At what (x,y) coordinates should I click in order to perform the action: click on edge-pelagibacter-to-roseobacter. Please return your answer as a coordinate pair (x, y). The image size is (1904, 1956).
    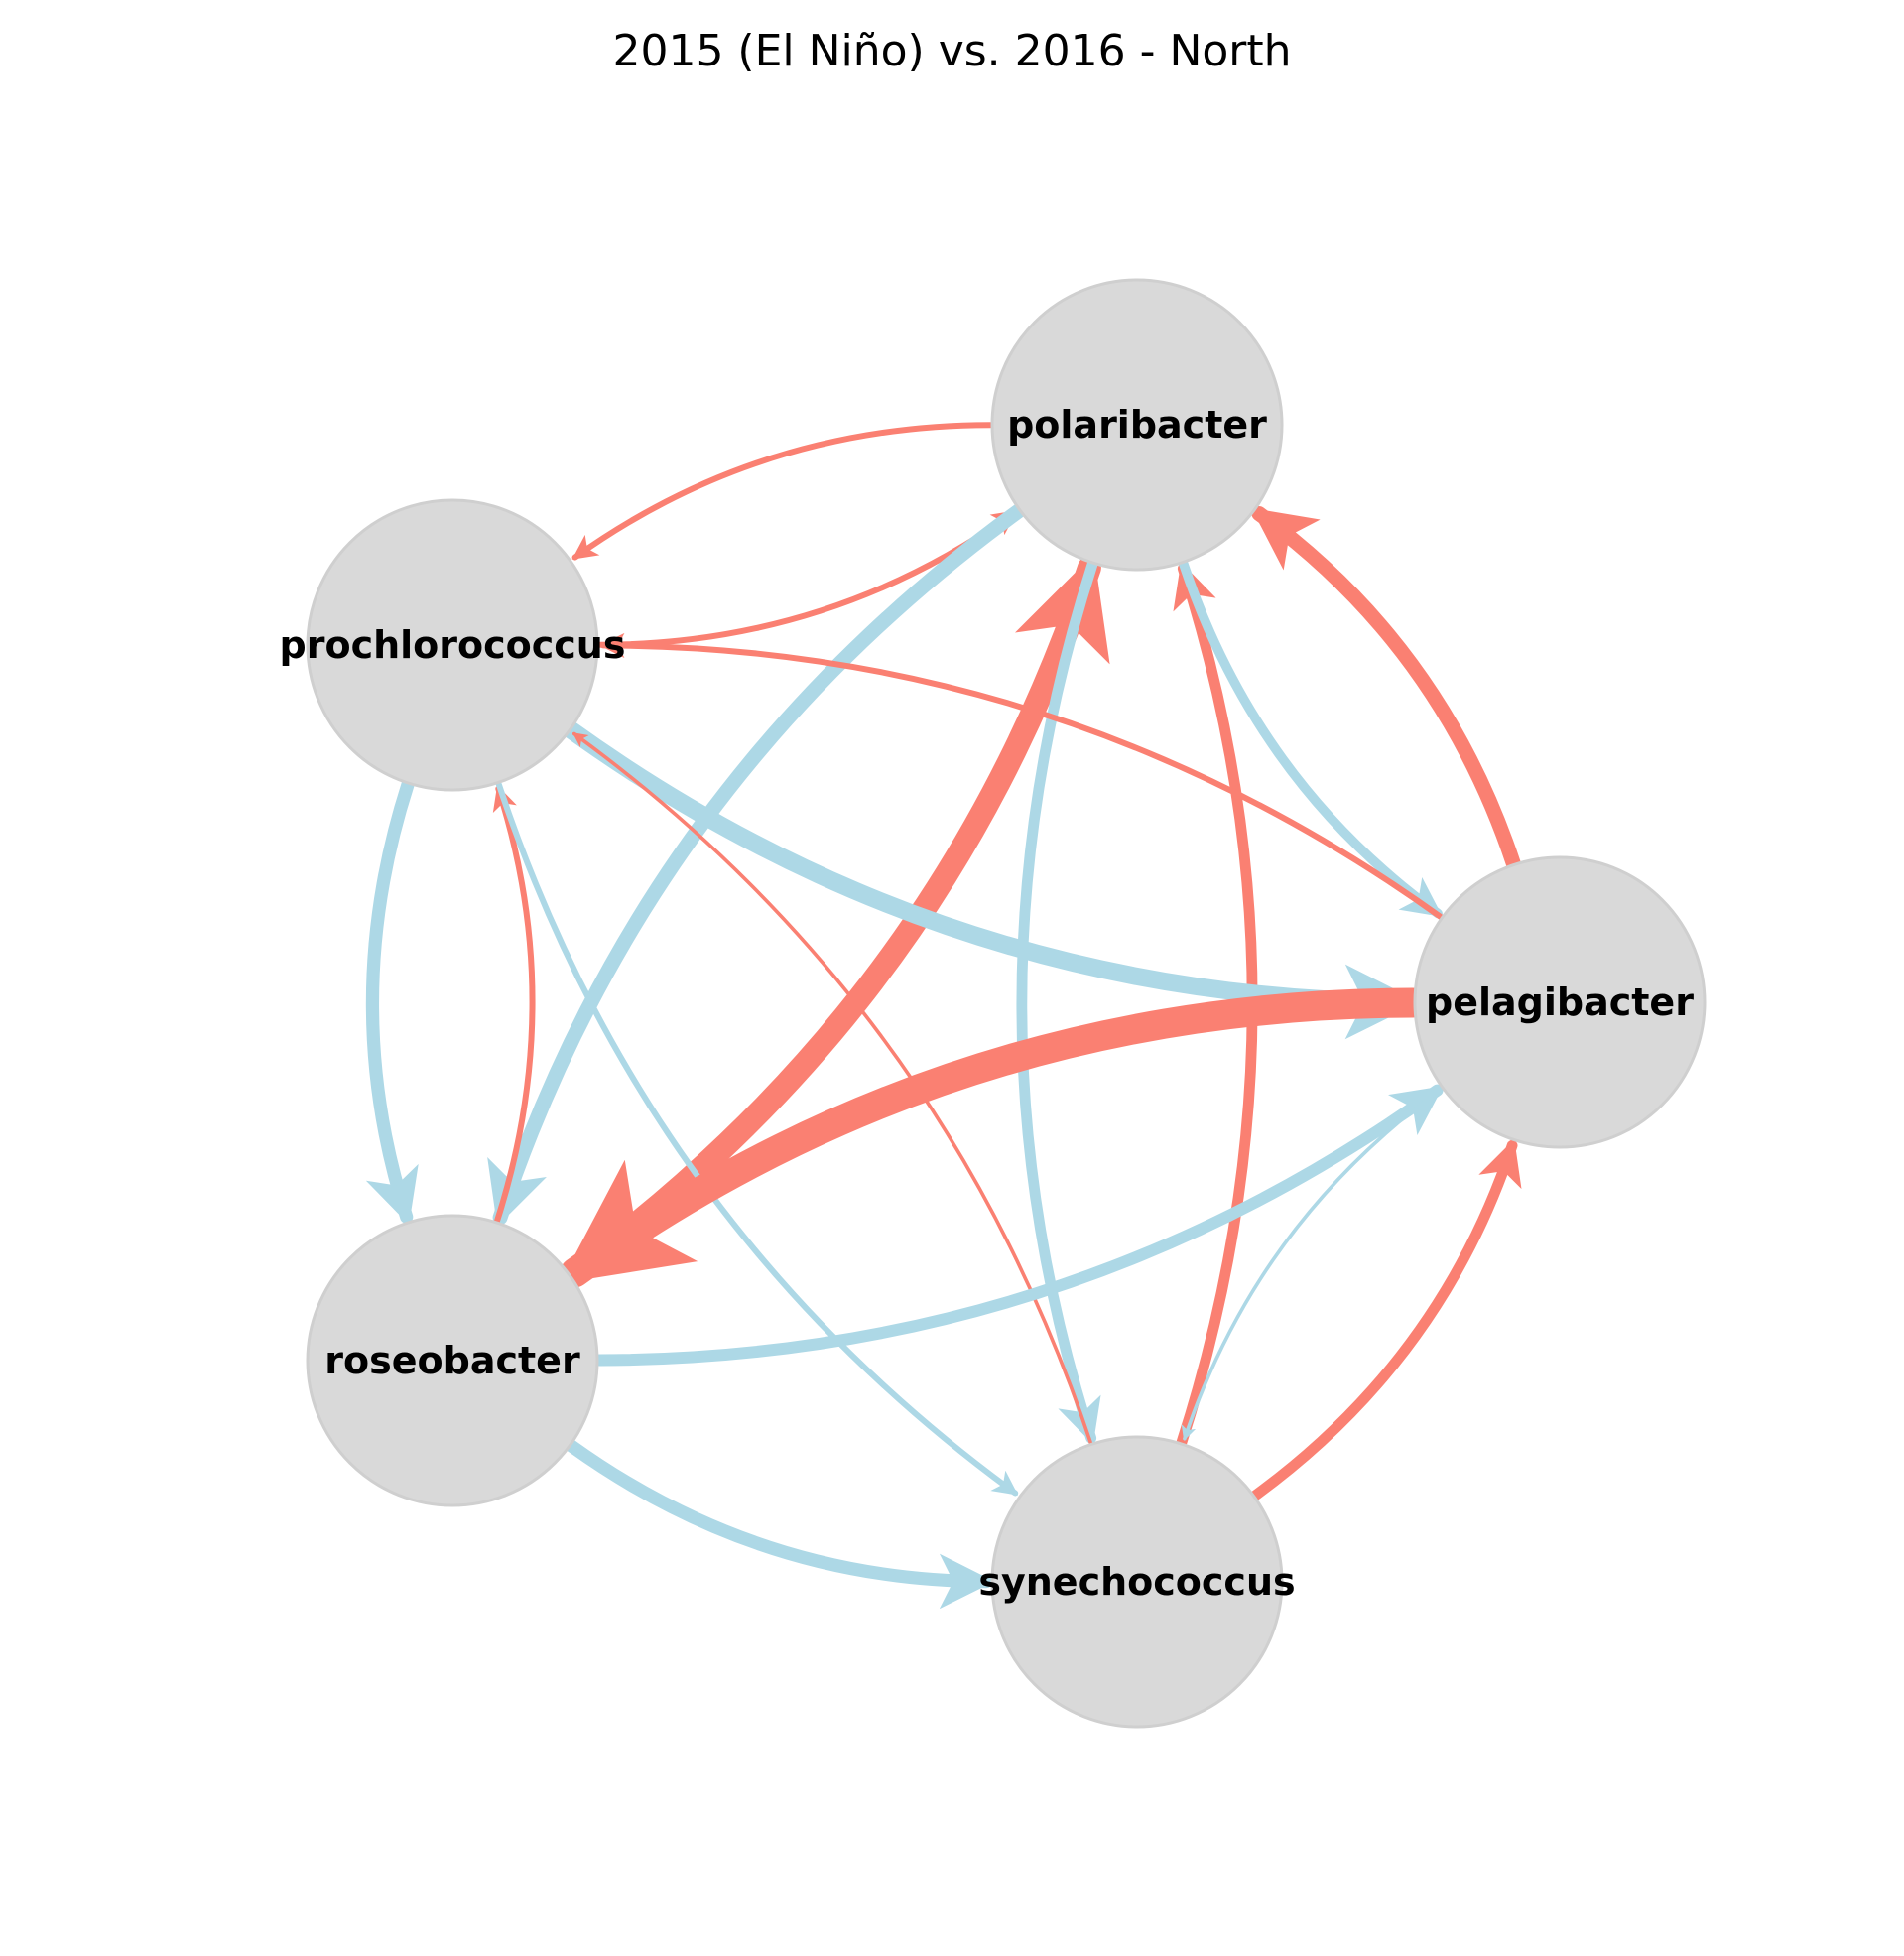
    Looking at the image, I should click on (994, 1137).